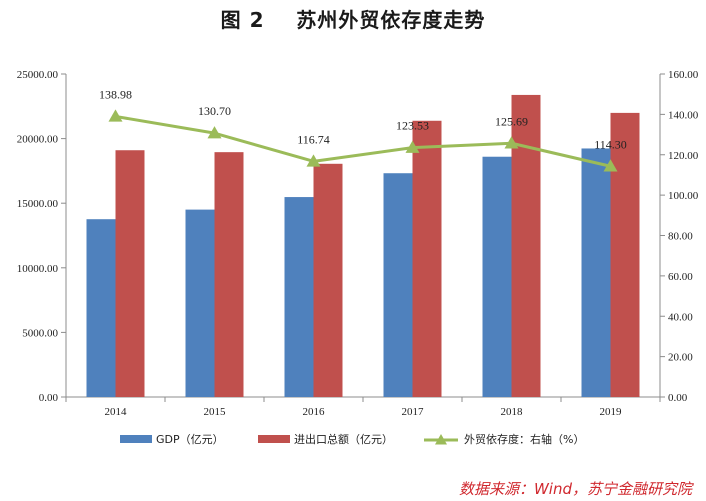 Image resolution: width=706 pixels, height=501 pixels. I want to click on legend: GDP（亿元） 进出口总额（亿元） 外贸依存度：右轴（%）, so click(352, 439).